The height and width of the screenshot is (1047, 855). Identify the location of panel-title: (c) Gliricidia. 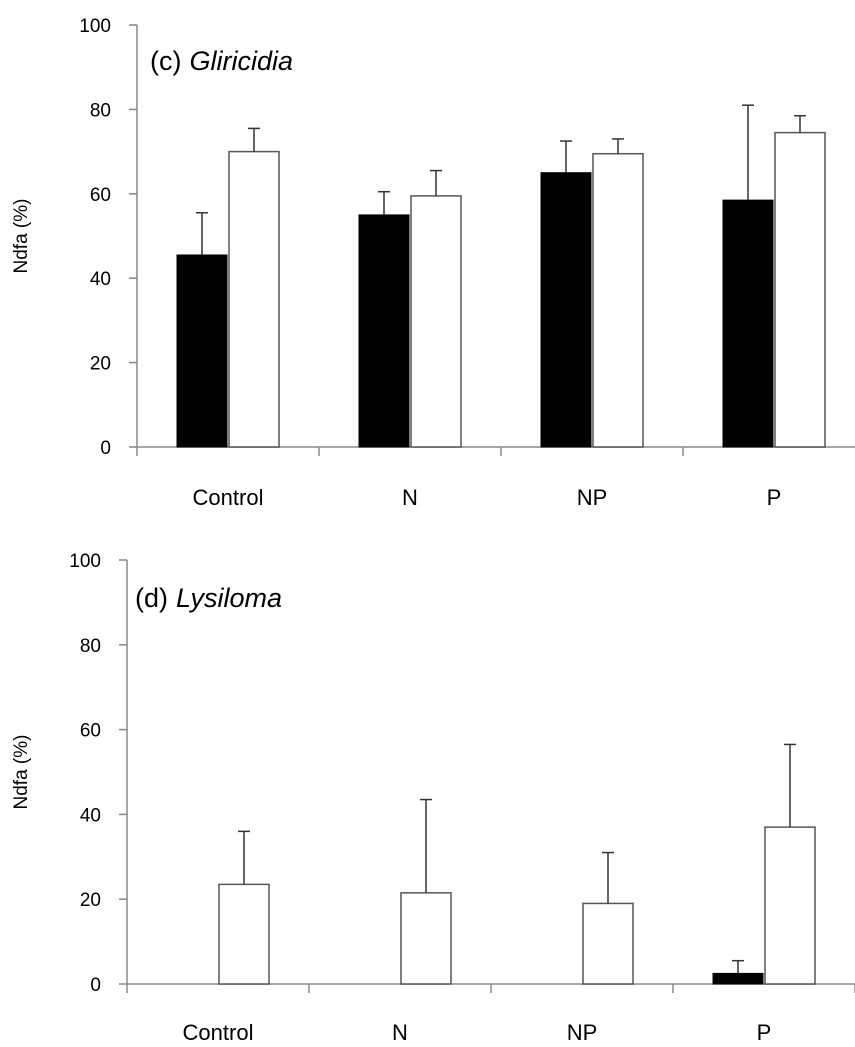
(221, 61).